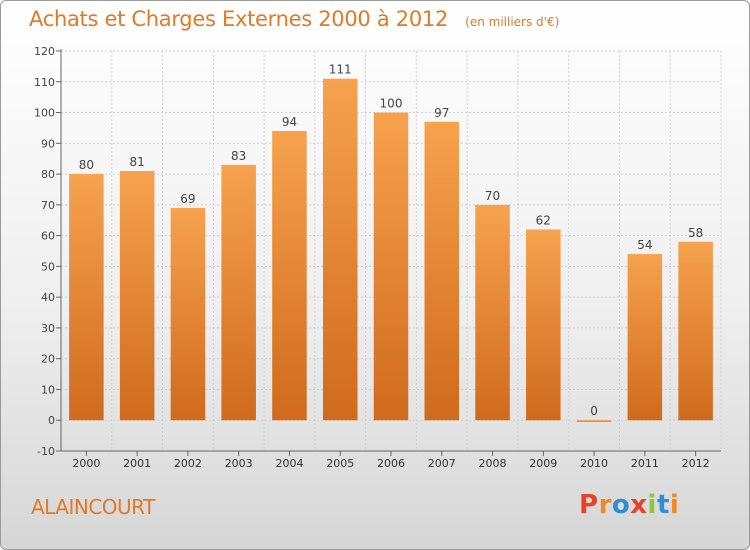 Image resolution: width=750 pixels, height=550 pixels. What do you see at coordinates (695, 233) in the screenshot?
I see `bar-value-label: 58` at bounding box center [695, 233].